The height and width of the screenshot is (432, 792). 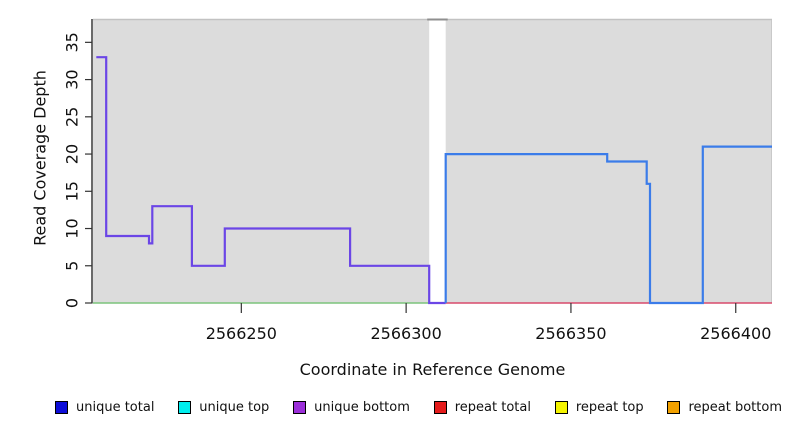 I want to click on legend-swatch-unique-total, so click(x=61, y=407).